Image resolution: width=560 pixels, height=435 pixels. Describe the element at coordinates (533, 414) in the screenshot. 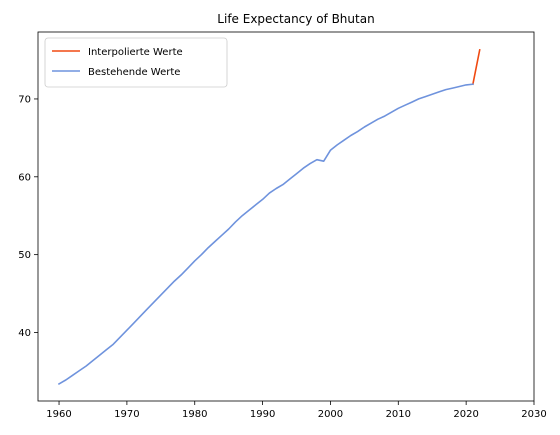

I see `x-tick-label: 2030` at that location.